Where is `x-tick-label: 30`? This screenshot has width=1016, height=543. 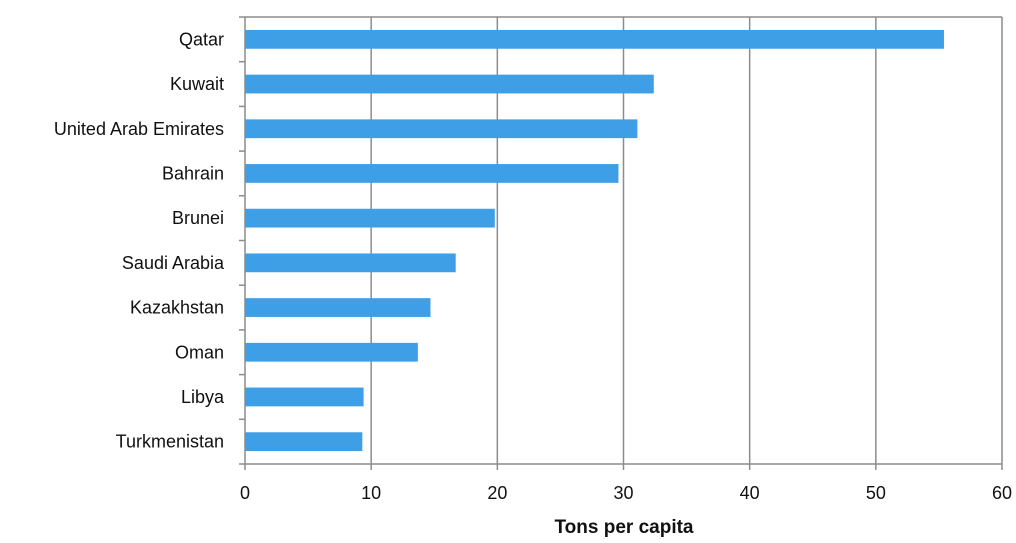 x-tick-label: 30 is located at coordinates (623, 493).